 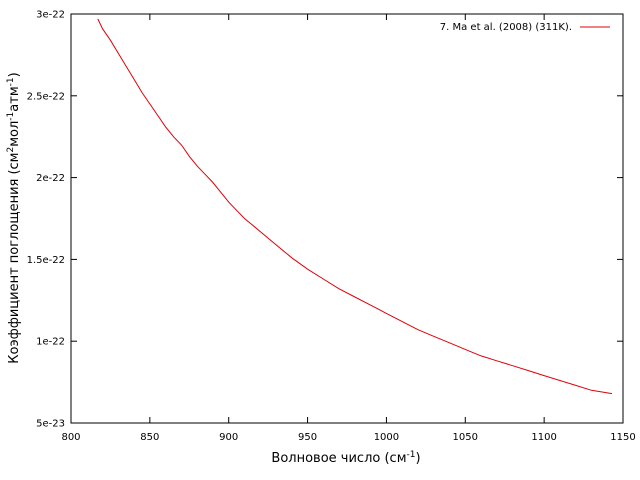 What do you see at coordinates (46, 96) in the screenshot?
I see `y-tick-label: 2.5e-22` at bounding box center [46, 96].